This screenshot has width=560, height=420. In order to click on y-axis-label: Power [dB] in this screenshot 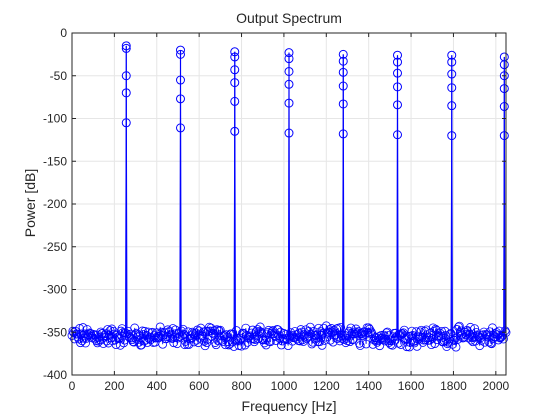, I will do `click(30, 203)`.